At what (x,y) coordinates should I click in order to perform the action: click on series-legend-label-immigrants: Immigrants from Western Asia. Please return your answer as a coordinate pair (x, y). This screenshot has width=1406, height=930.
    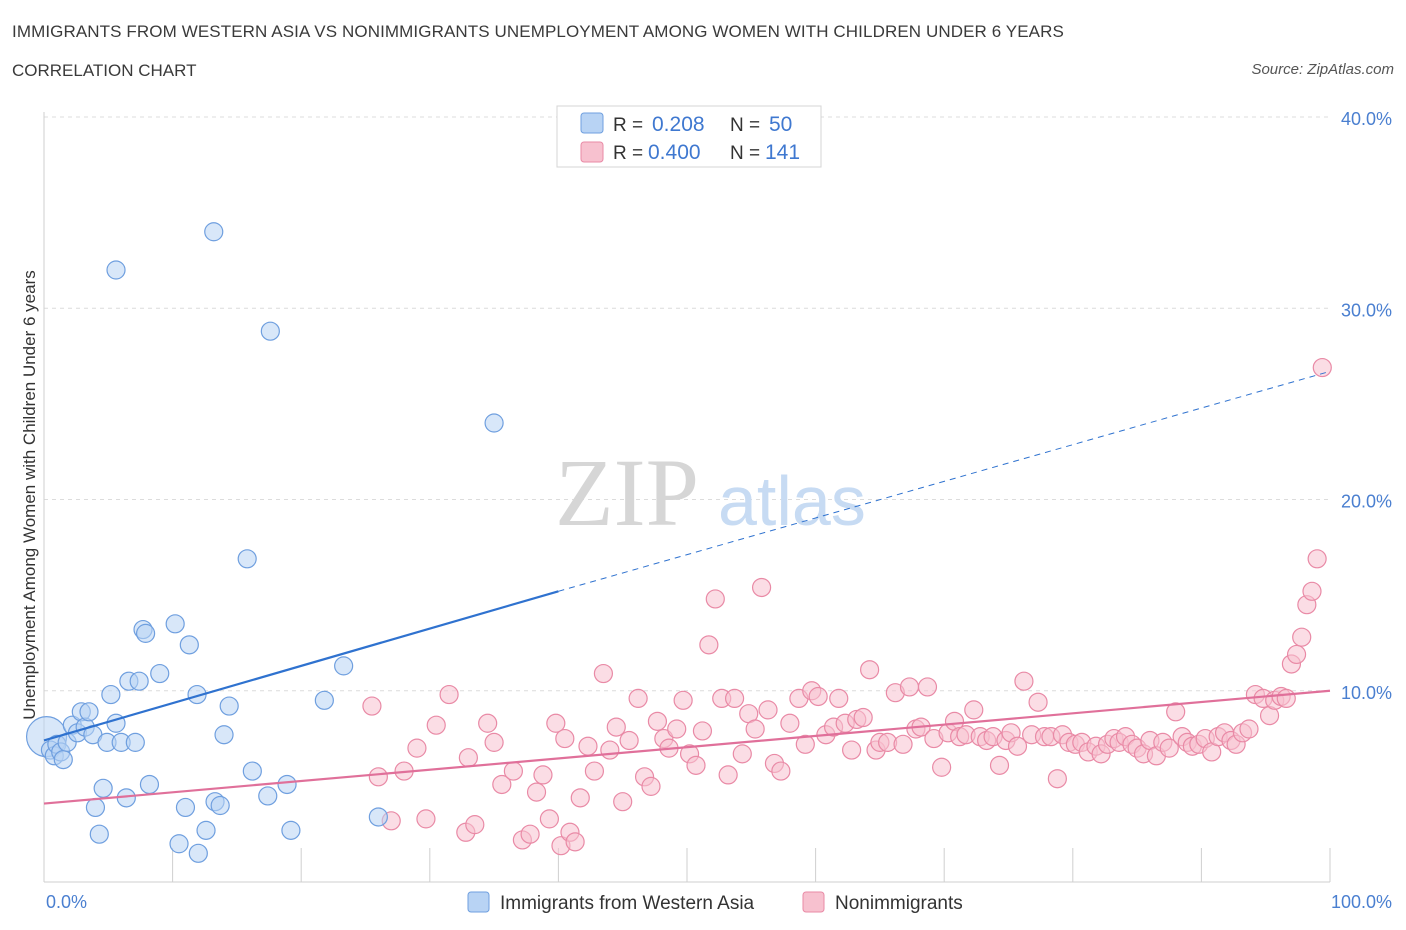
    Looking at the image, I should click on (627, 903).